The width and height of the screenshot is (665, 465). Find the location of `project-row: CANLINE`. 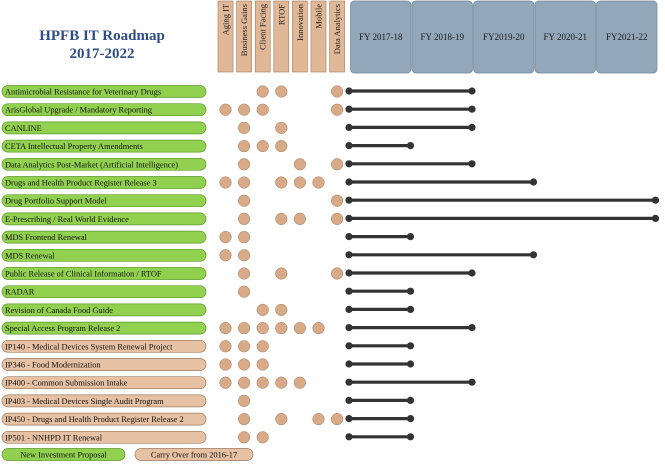

project-row: CANLINE is located at coordinates (238, 128).